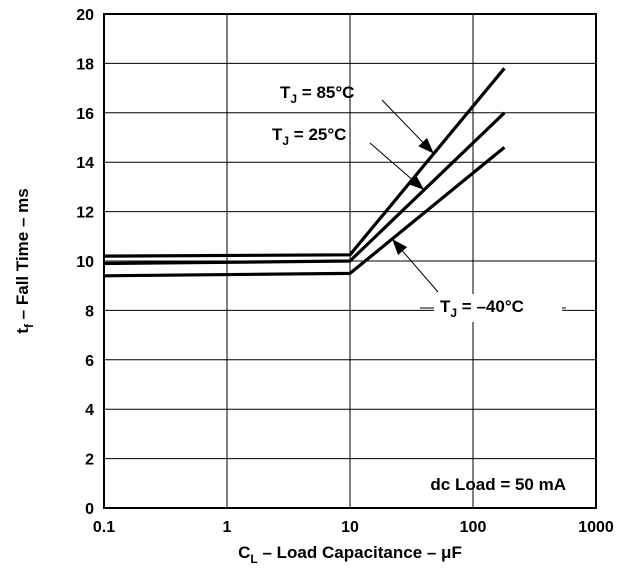 This screenshot has height=568, width=627. I want to click on y-tick-label: 10, so click(85, 262).